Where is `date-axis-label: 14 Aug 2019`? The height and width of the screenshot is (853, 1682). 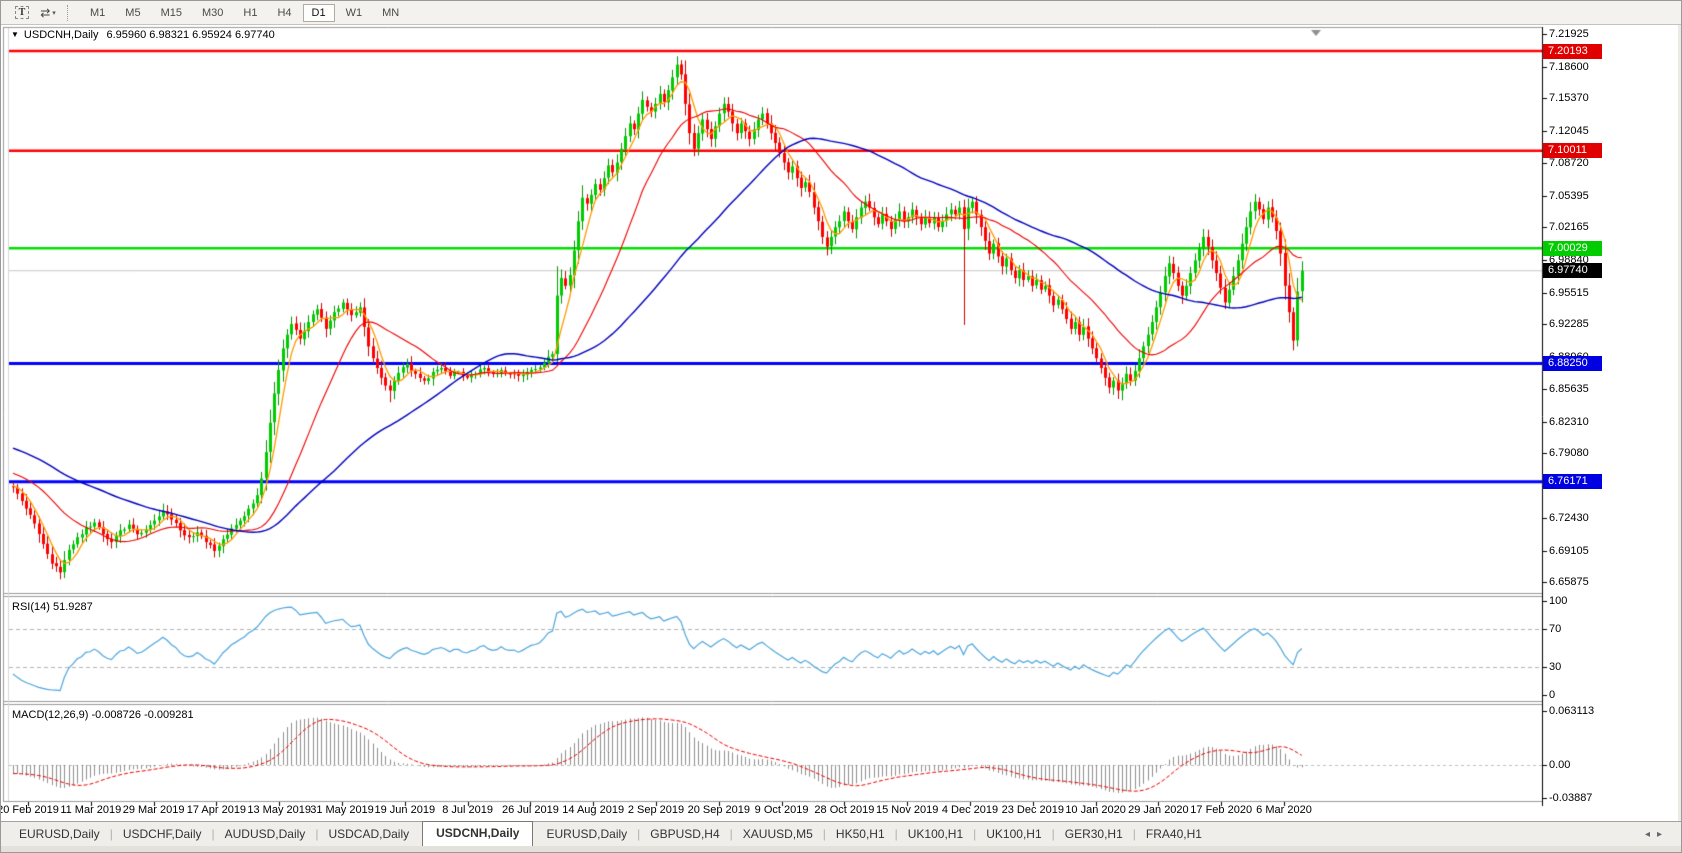 date-axis-label: 14 Aug 2019 is located at coordinates (593, 810).